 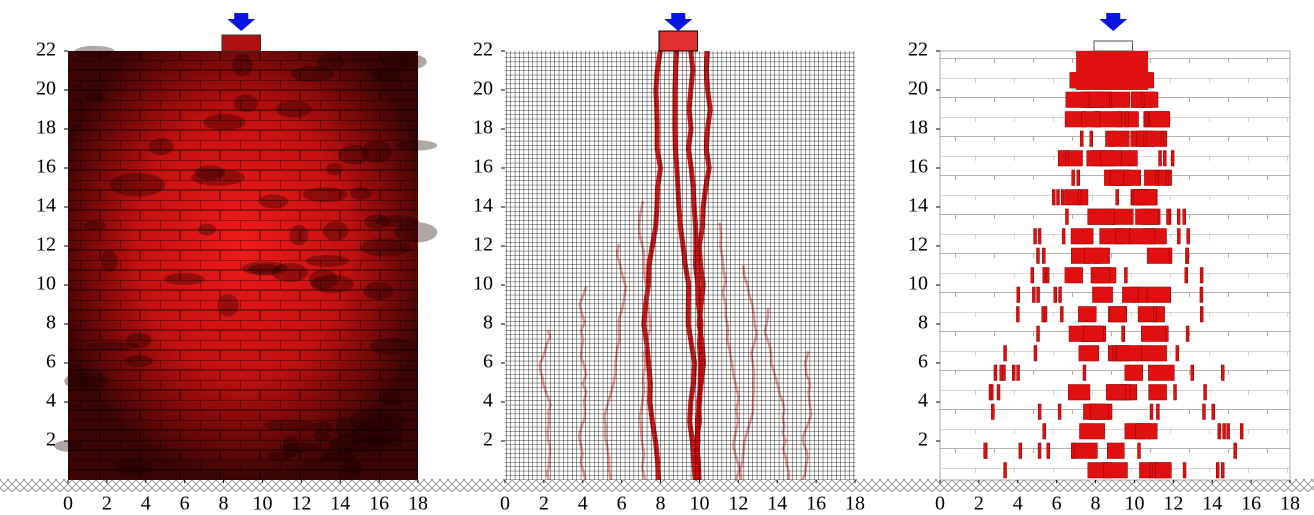 What do you see at coordinates (483, 89) in the screenshot?
I see `y-tick-label: 20` at bounding box center [483, 89].